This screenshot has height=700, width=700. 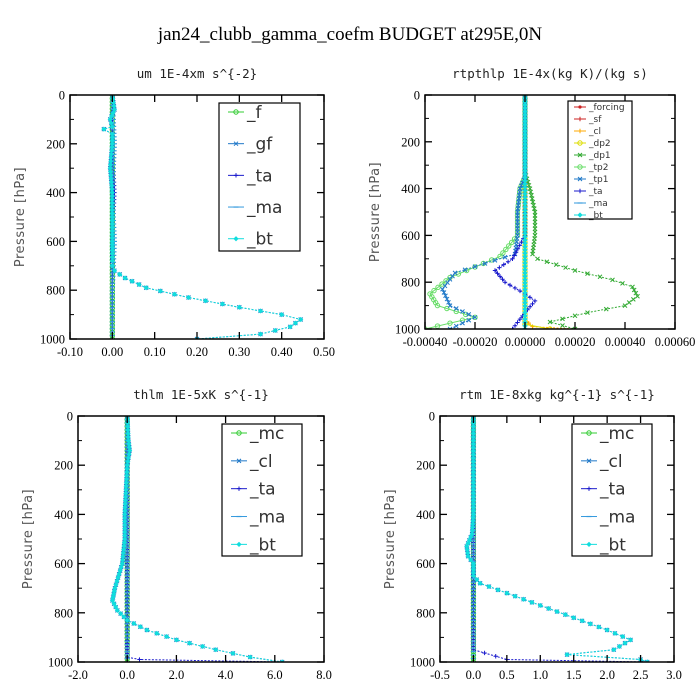 I want to click on y-tick-label: 1000, so click(x=52, y=340).